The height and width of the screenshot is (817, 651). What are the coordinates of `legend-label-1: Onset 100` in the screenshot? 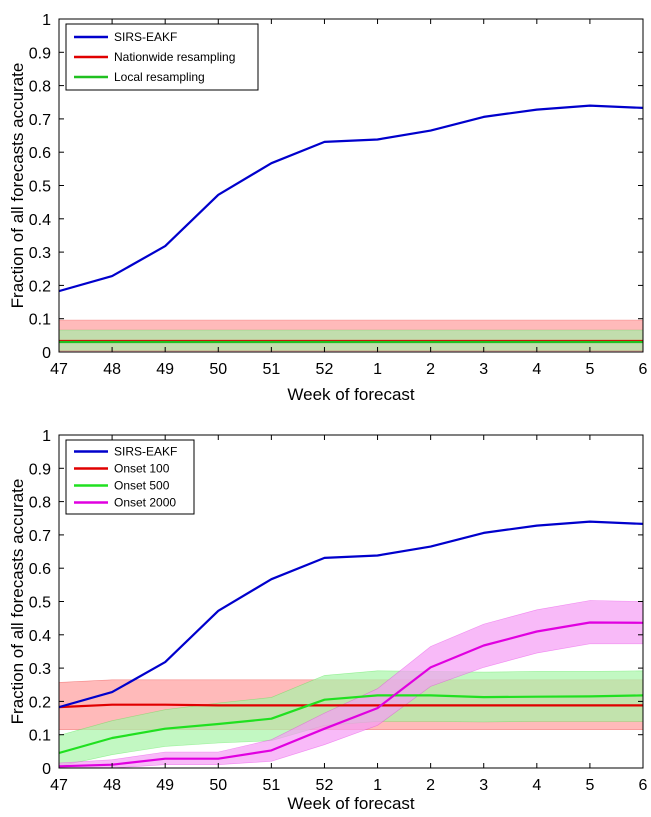 It's located at (142, 469).